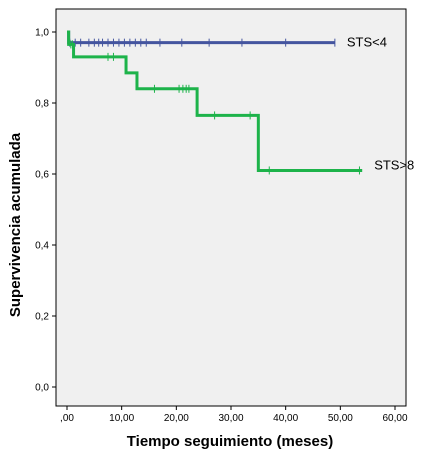 This screenshot has height=456, width=427. What do you see at coordinates (42, 175) in the screenshot?
I see `y-tick-label: 0,6` at bounding box center [42, 175].